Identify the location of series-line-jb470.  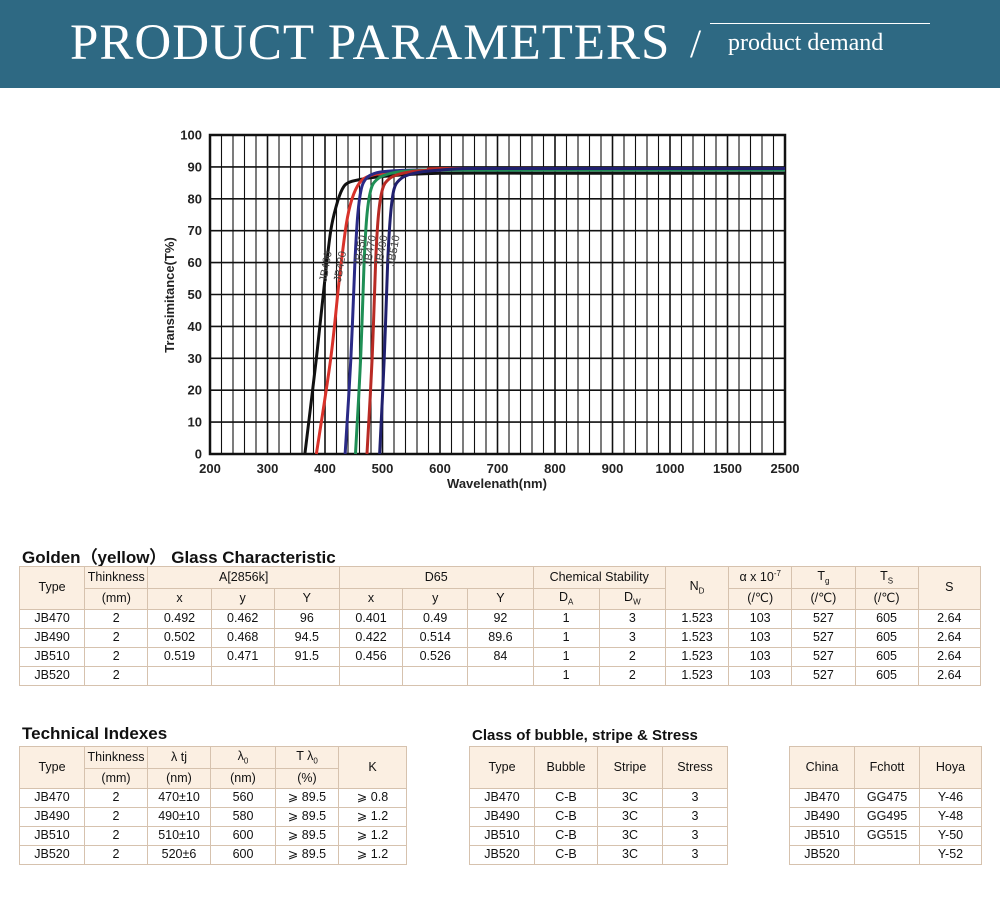
(569, 311).